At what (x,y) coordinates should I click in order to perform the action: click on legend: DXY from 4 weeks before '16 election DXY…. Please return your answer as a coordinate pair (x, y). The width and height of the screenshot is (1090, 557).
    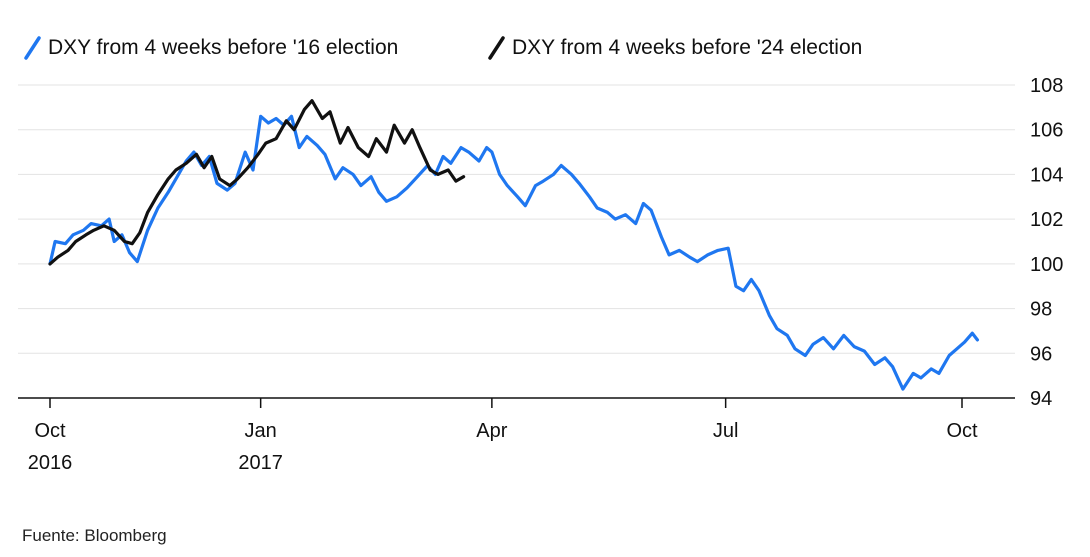
    Looking at the image, I should click on (443, 48).